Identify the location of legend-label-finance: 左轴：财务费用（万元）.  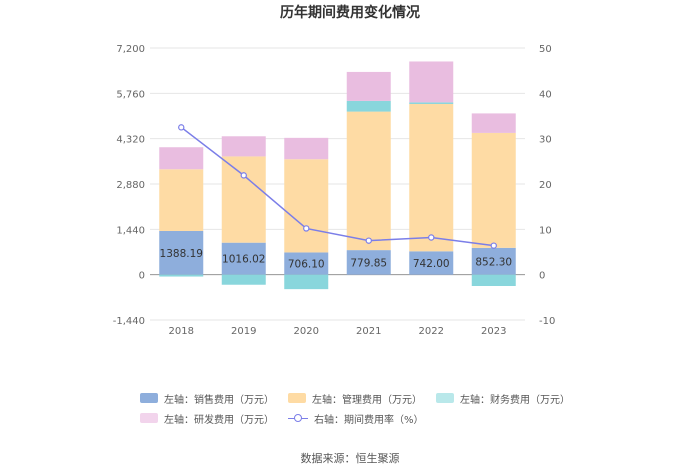
(515, 400).